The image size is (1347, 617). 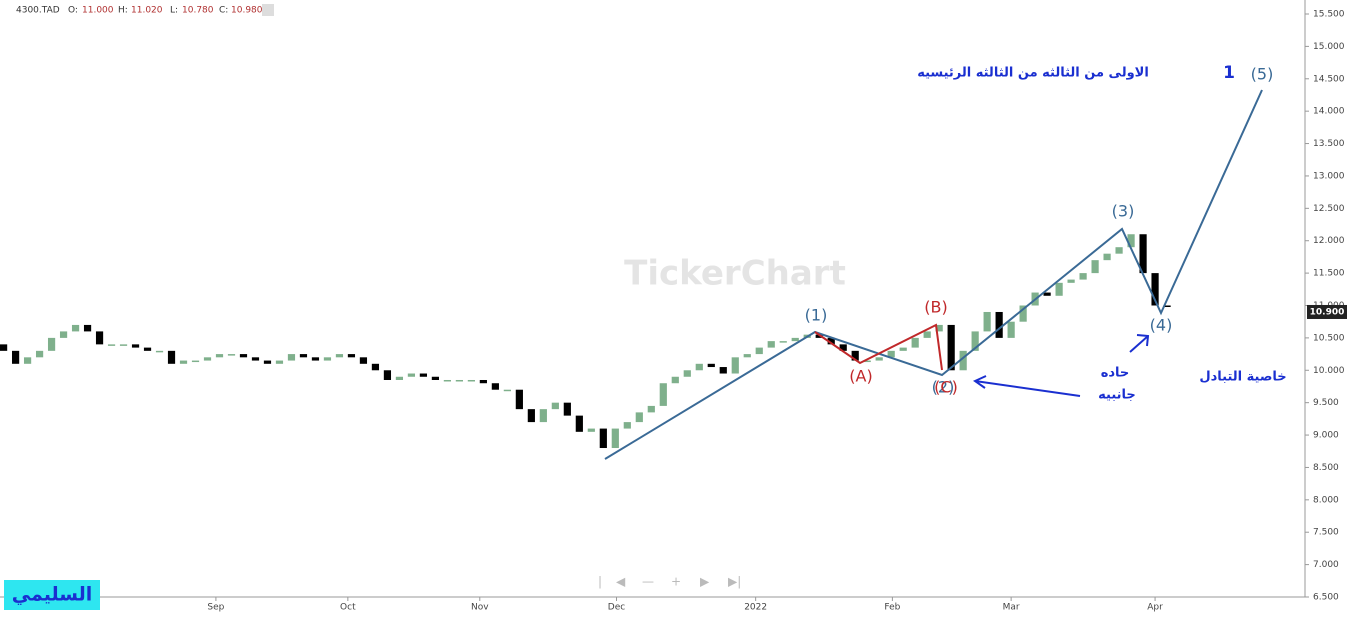 What do you see at coordinates (268, 10) in the screenshot?
I see `menu-button` at bounding box center [268, 10].